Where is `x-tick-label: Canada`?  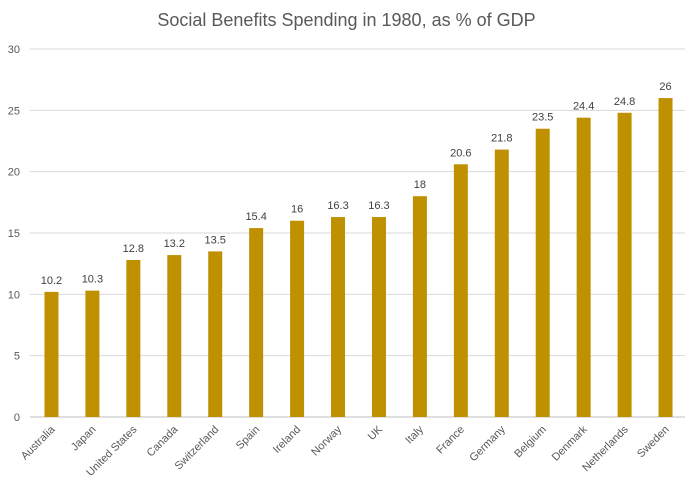 x-tick-label: Canada is located at coordinates (163, 441).